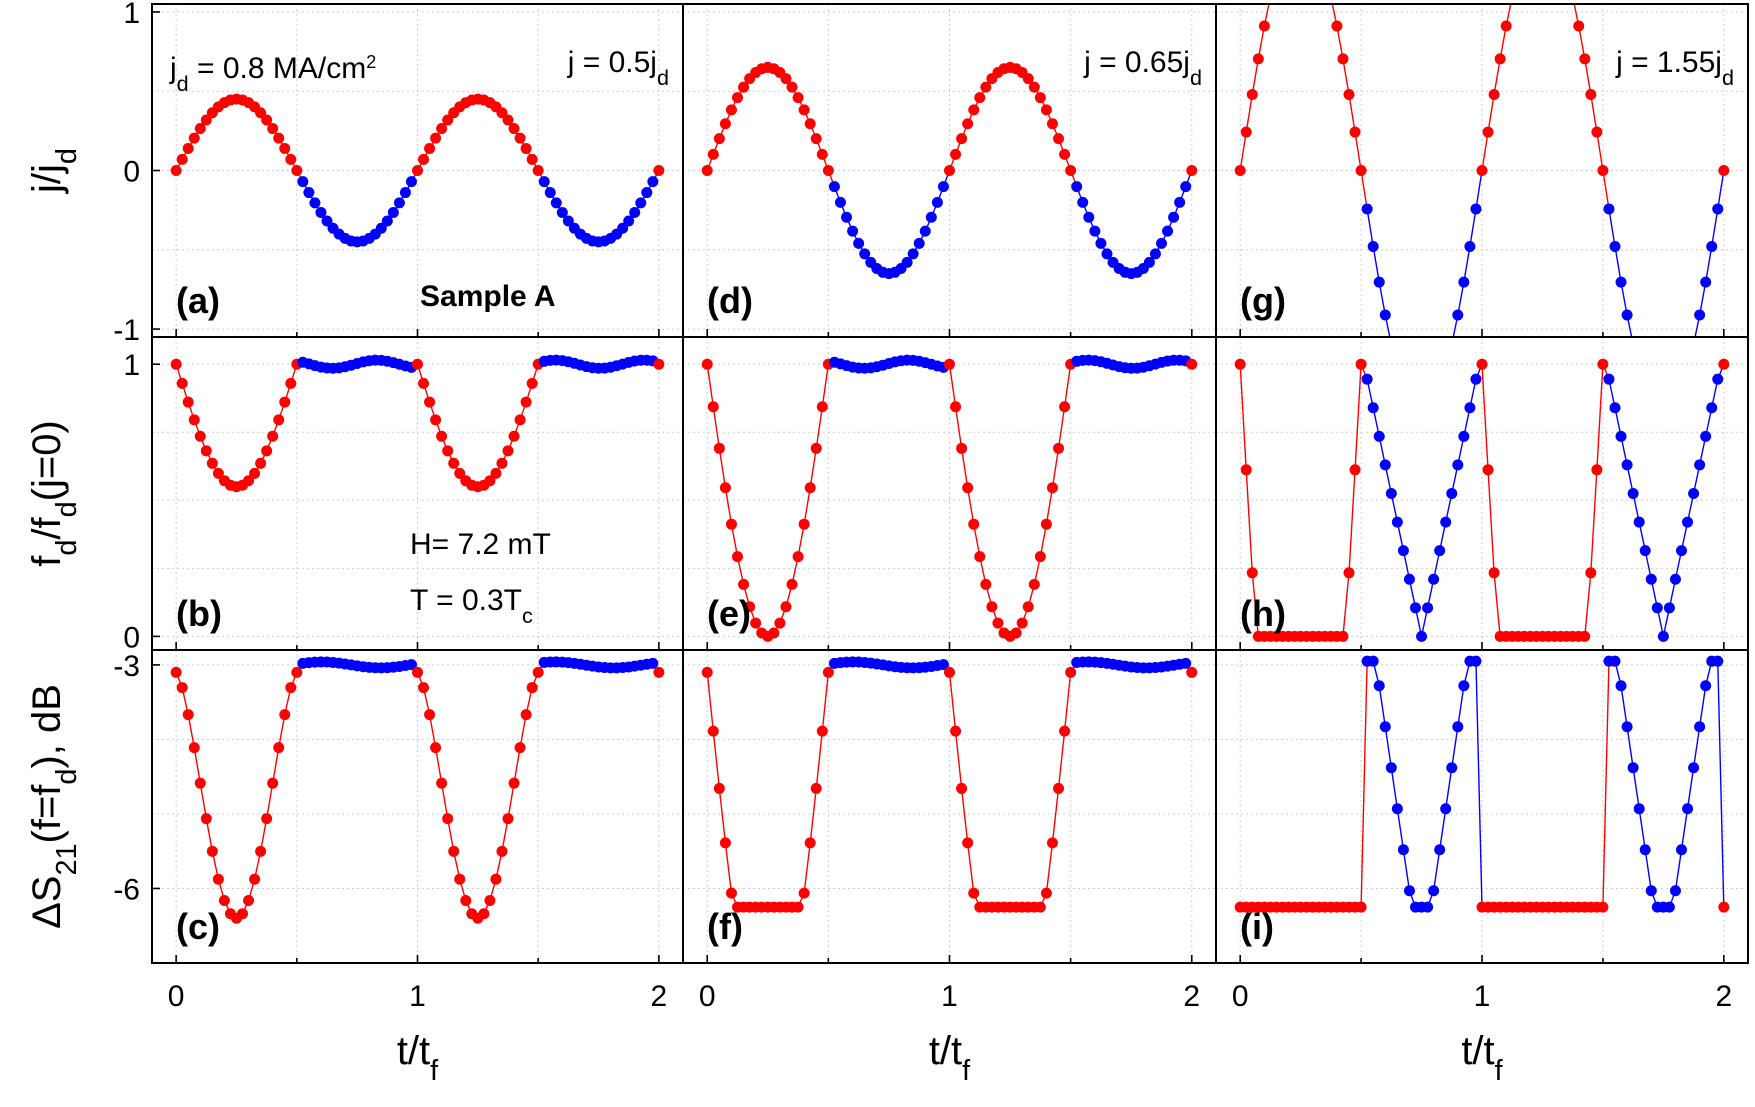 The image size is (1755, 1107). What do you see at coordinates (1482, 806) in the screenshot?
I see `panel-i: (i)` at bounding box center [1482, 806].